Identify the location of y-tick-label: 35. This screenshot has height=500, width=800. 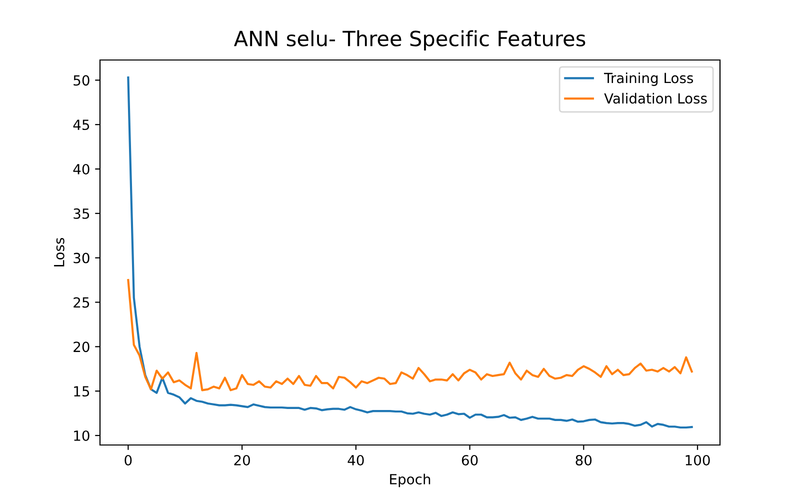
(82, 213).